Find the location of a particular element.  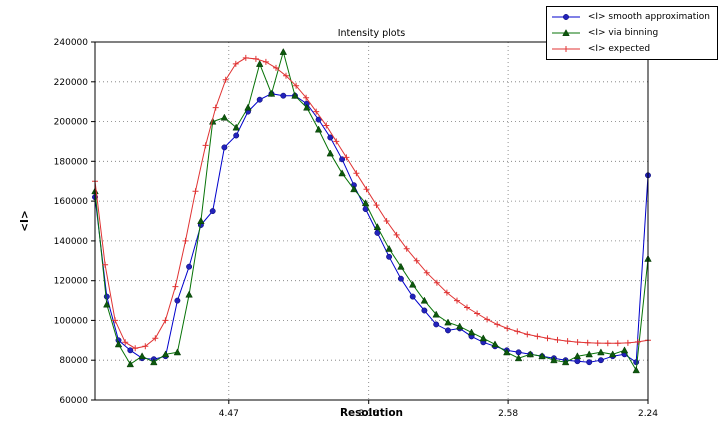

legend-item-via-binning: <I> via binning is located at coordinates (630, 33).